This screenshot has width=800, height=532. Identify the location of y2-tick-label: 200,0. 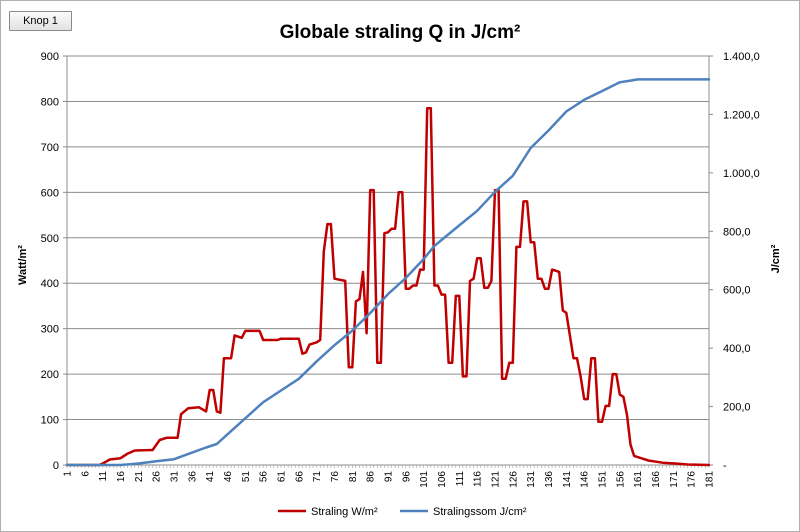
(737, 408).